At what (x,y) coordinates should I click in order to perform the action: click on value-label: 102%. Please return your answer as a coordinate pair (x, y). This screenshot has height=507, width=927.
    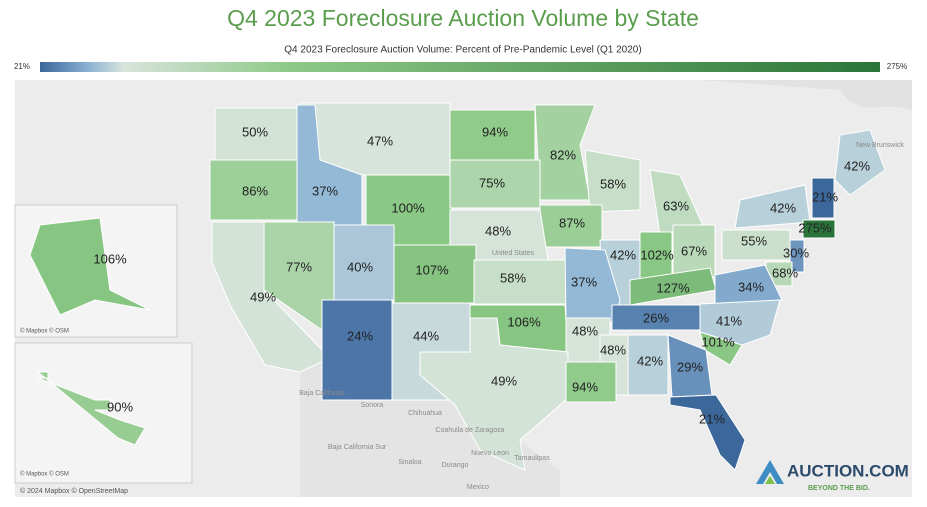
    Looking at the image, I should click on (657, 254).